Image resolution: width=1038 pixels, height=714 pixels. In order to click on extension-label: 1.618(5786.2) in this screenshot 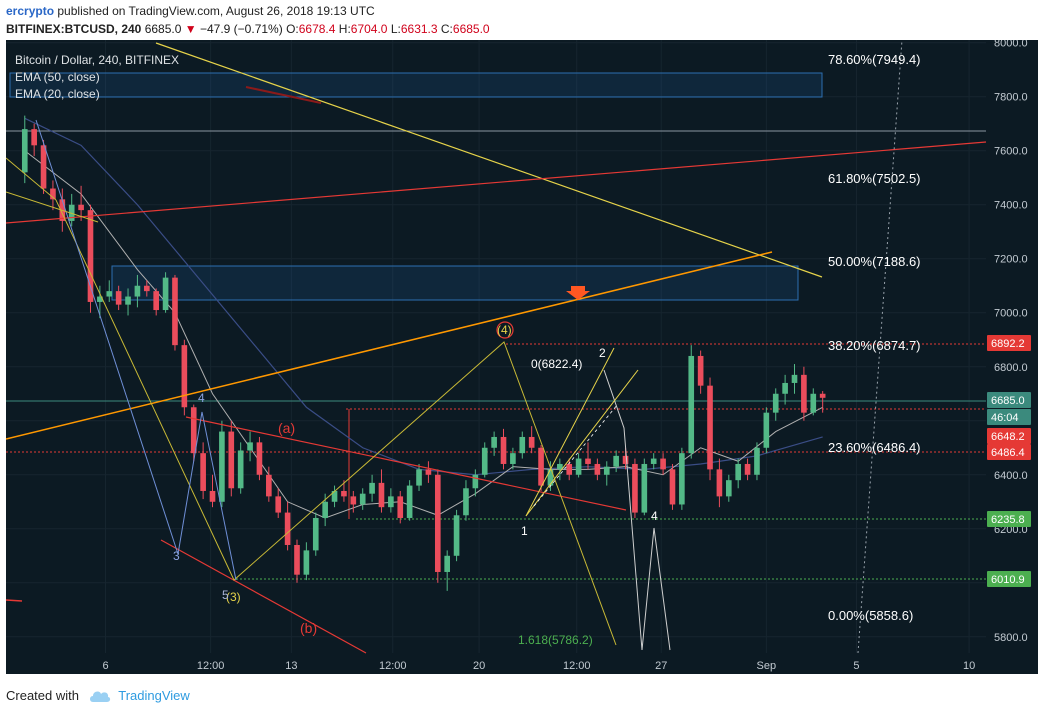, I will do `click(555, 640)`.